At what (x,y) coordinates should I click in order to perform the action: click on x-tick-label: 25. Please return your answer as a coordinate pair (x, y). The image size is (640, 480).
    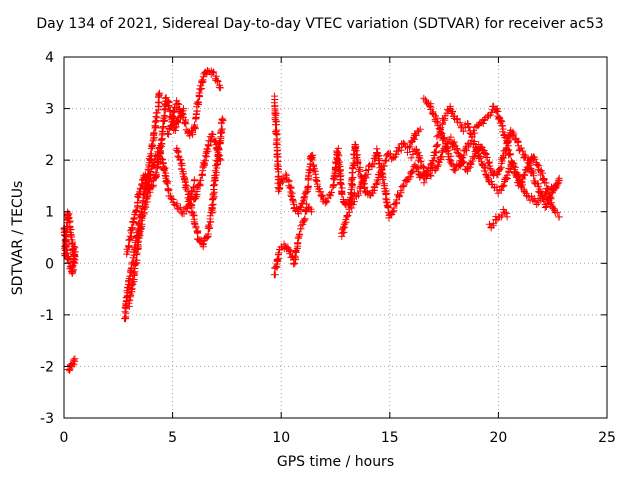
    Looking at the image, I should click on (607, 438).